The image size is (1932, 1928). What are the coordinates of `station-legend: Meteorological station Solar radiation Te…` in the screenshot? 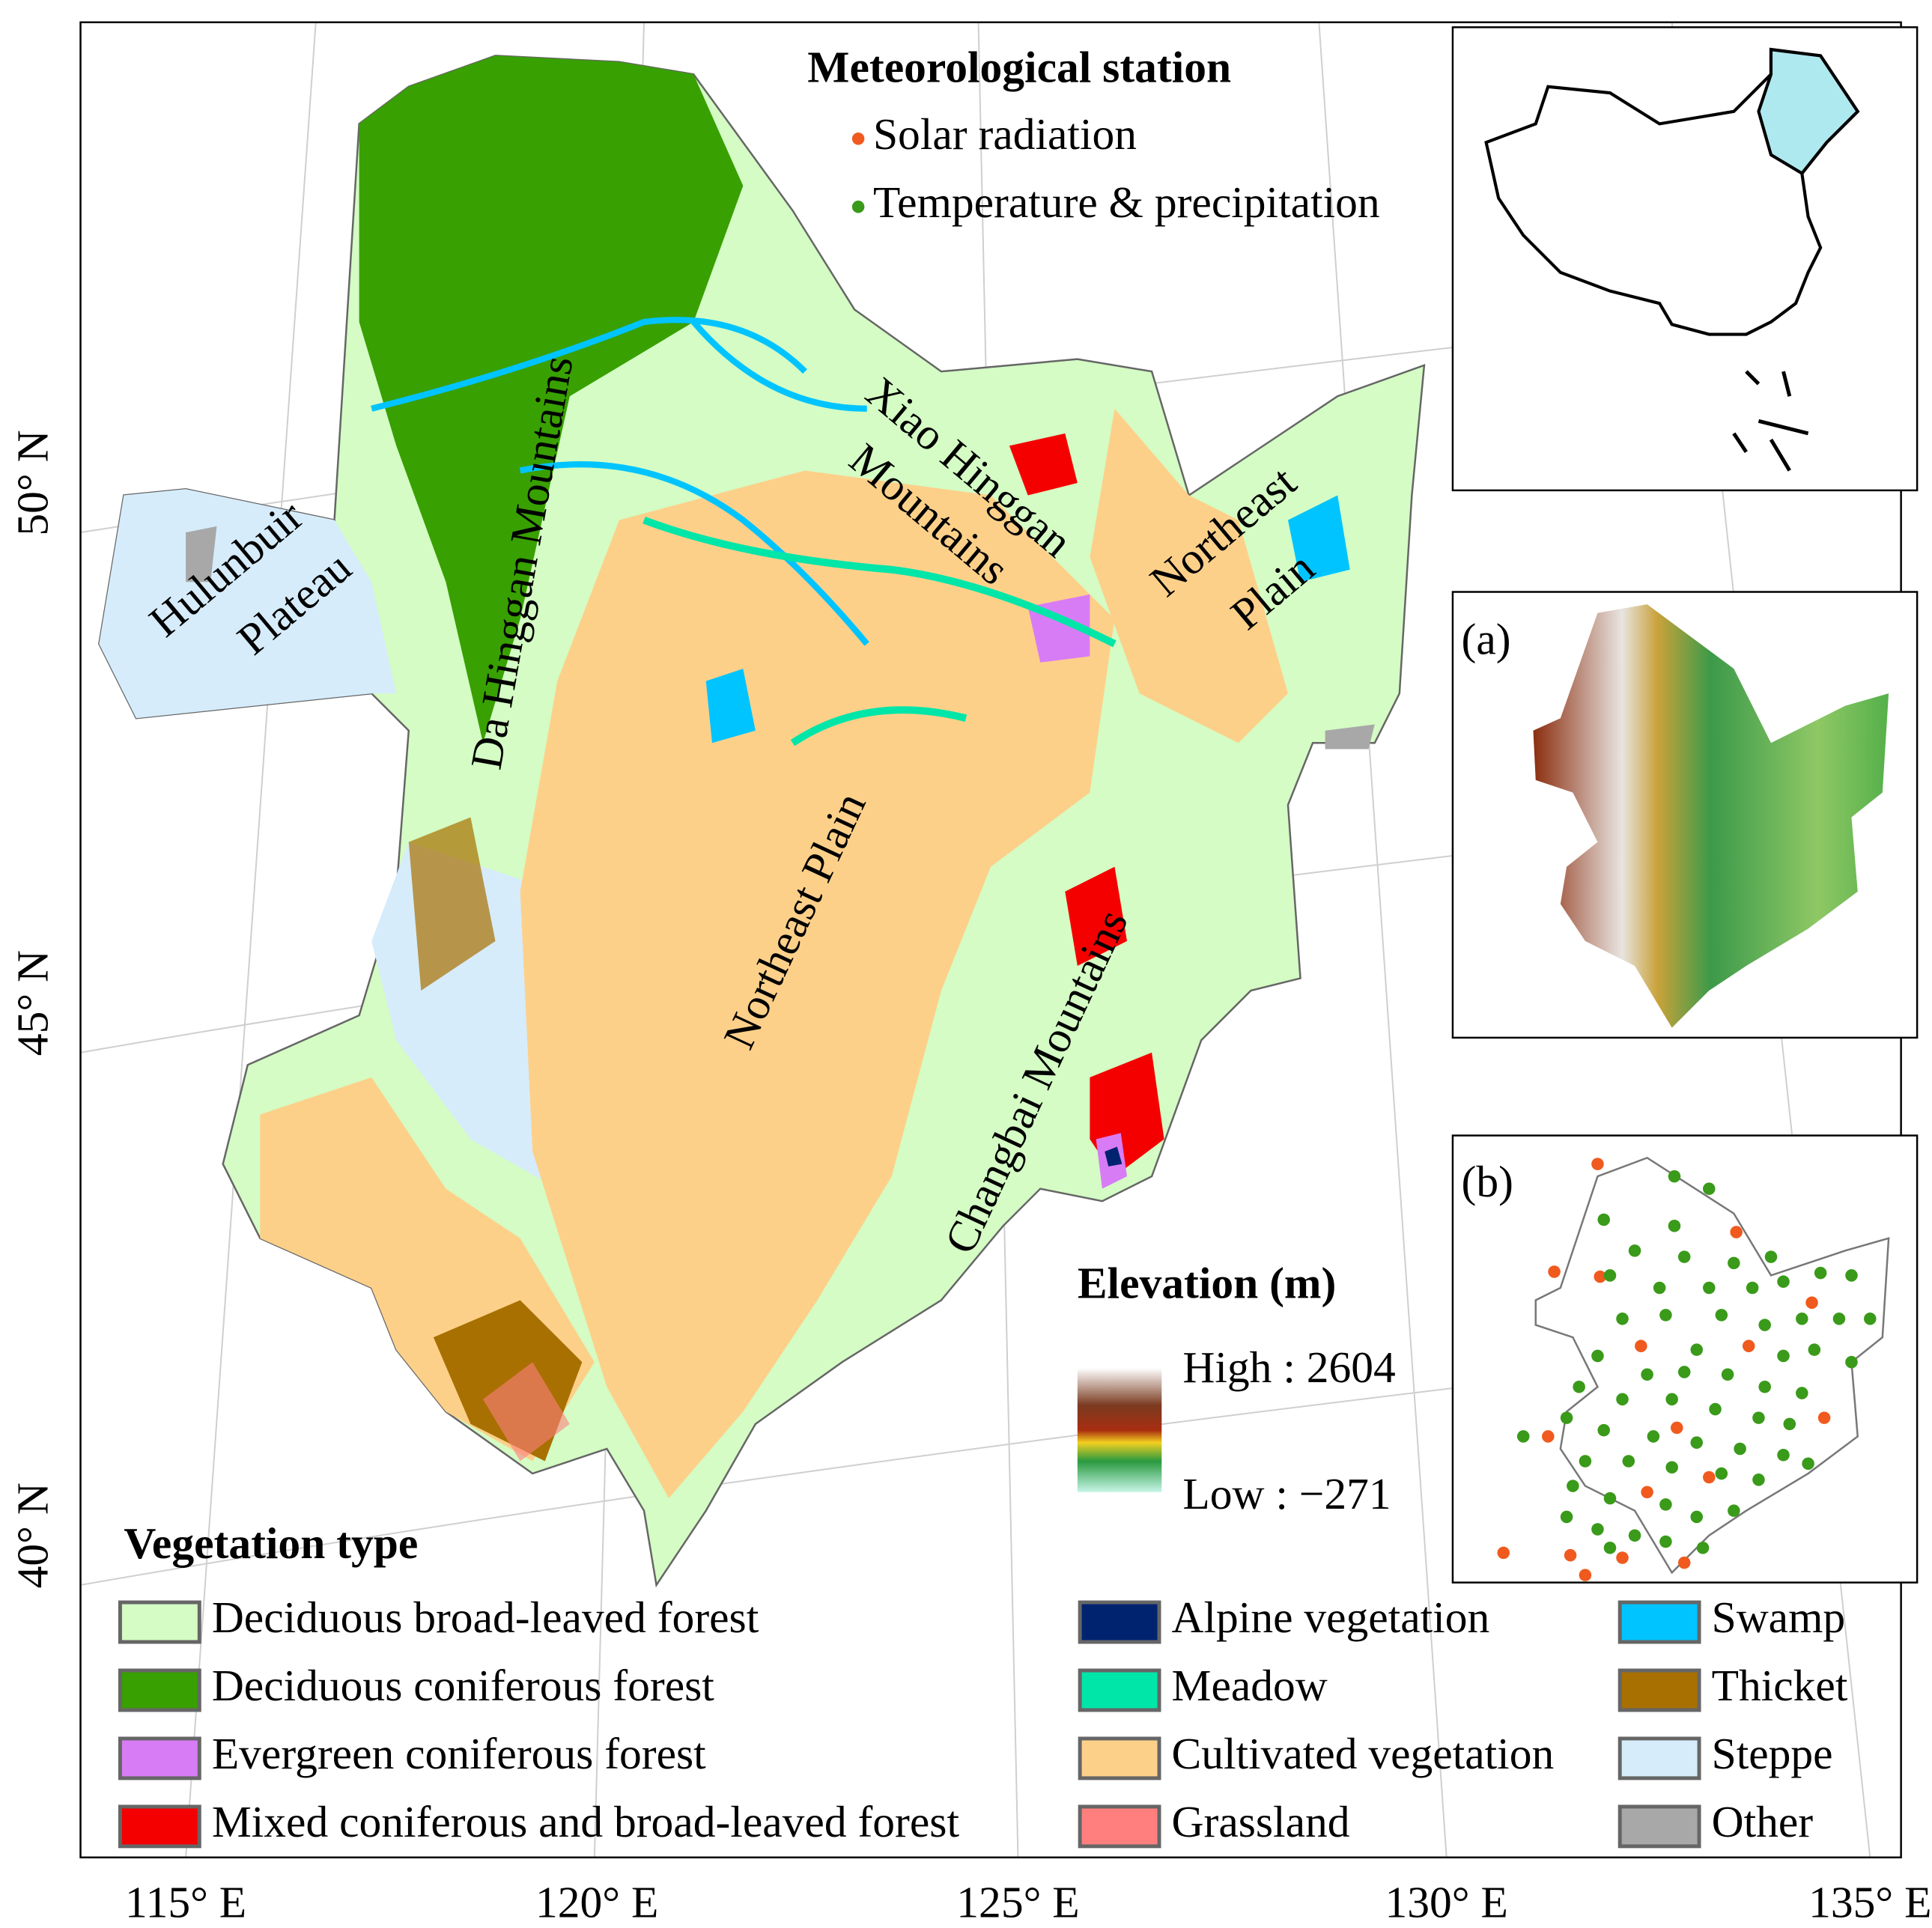 It's located at (1093, 135).